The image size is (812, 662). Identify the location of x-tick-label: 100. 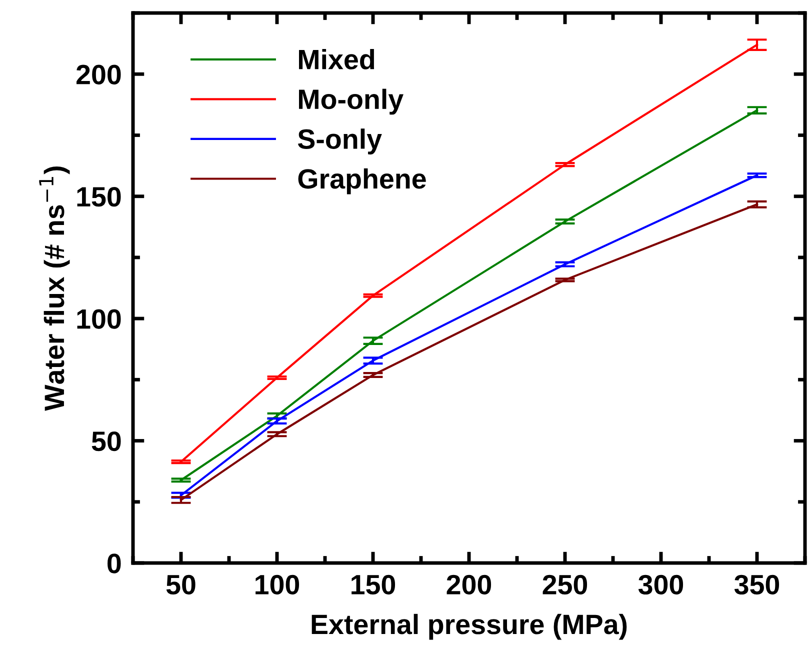
(278, 584).